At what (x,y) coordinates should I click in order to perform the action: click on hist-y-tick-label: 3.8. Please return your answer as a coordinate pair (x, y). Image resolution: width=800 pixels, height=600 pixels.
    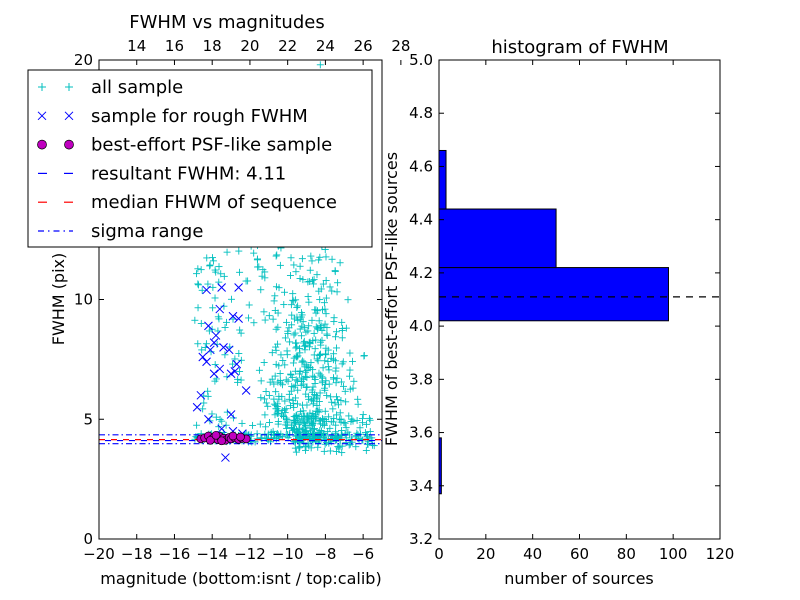
    Looking at the image, I should click on (421, 379).